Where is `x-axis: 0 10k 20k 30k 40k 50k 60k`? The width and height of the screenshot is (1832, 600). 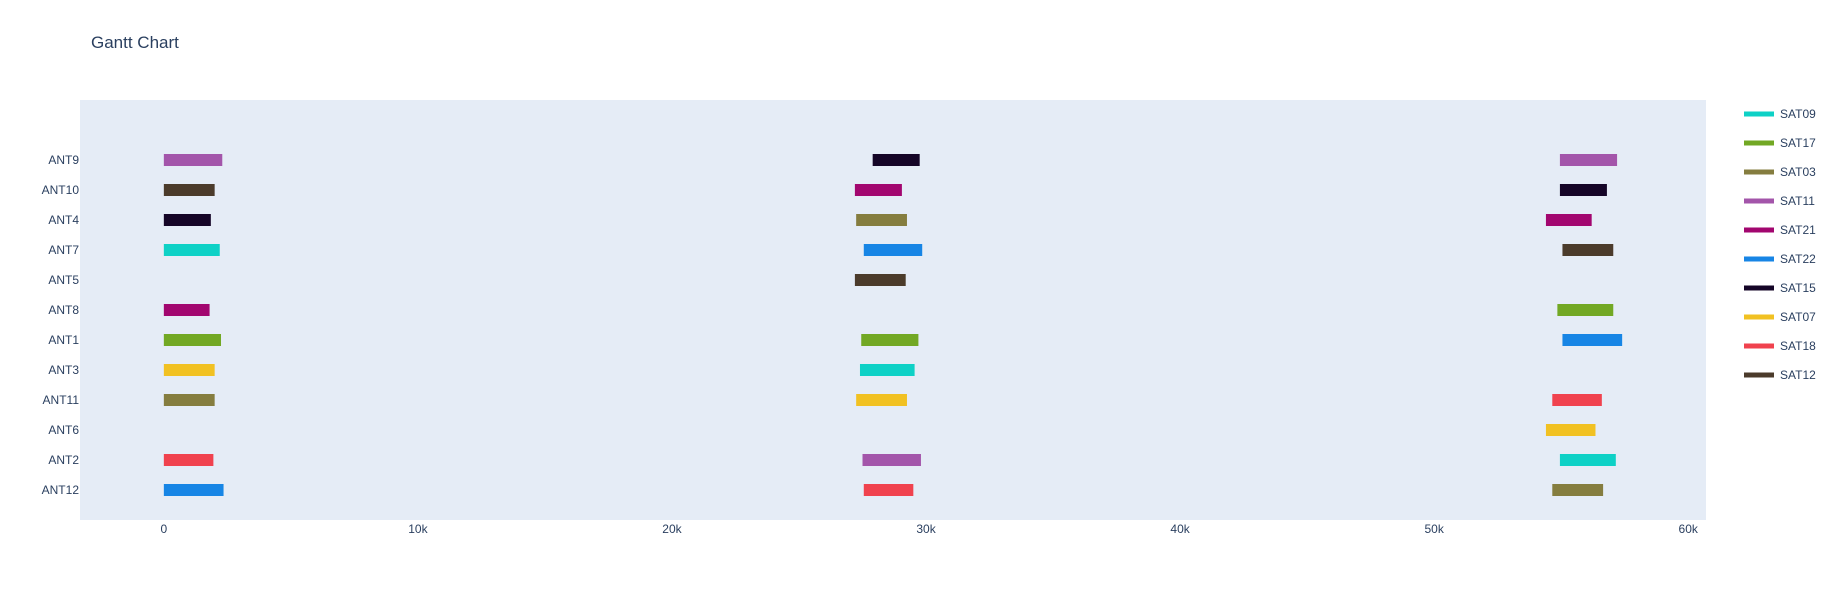
x-axis: 0 10k 20k 30k 40k 50k 60k is located at coordinates (929, 529).